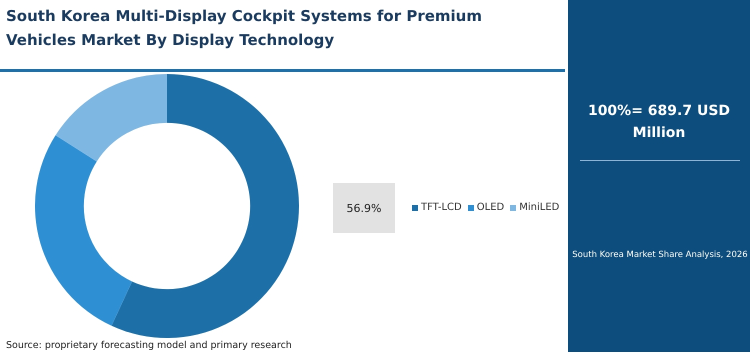  What do you see at coordinates (660, 255) in the screenshot?
I see `text: South Korea Market Share Analysis, 2026` at bounding box center [660, 255].